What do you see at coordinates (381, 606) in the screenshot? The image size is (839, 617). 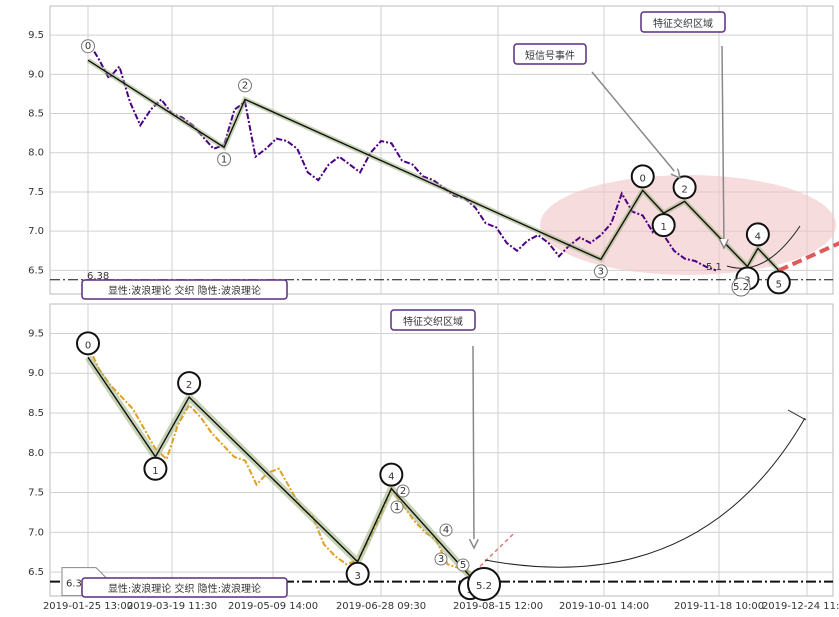 I see `x-tick-label: 2019-06-28 09:30` at bounding box center [381, 606].